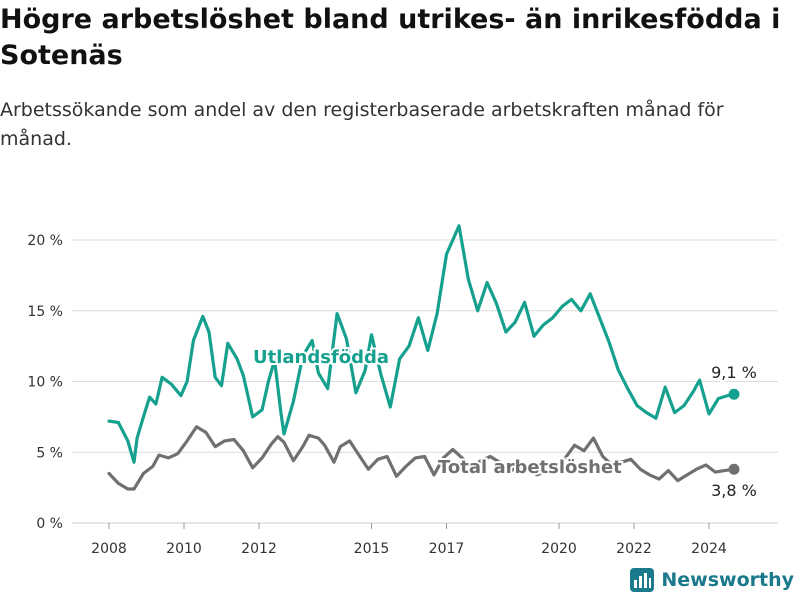 This screenshot has height=600, width=800. Describe the element at coordinates (409, 540) in the screenshot. I see `x-axis-ticks: 2008 2010 2012 2015 2017 2020 2022 2024` at that location.